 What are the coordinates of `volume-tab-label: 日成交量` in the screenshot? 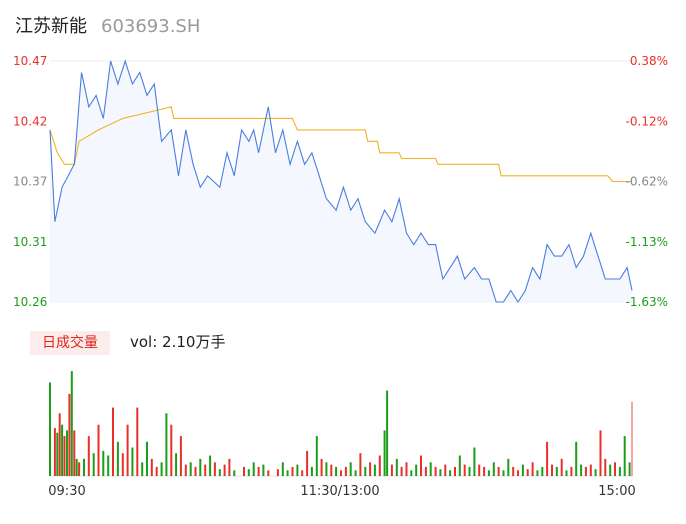 It's located at (70, 343).